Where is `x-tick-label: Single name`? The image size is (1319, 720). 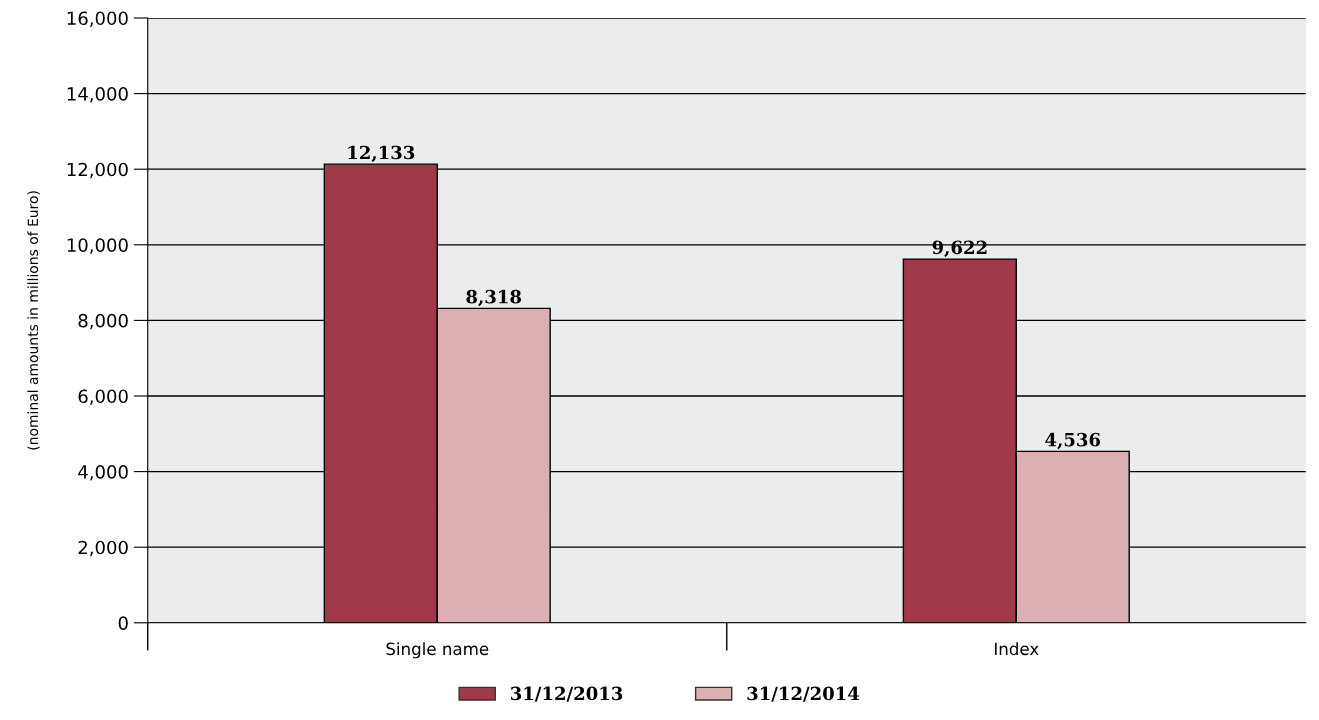 x-tick-label: Single name is located at coordinates (437, 650).